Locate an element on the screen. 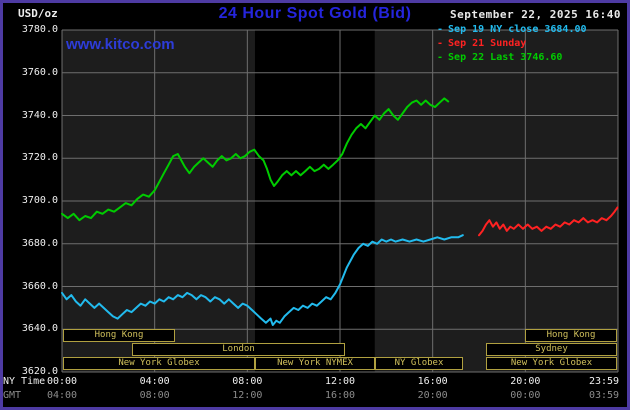 Image resolution: width=630 pixels, height=410 pixels. y-tick-label: 3680.0 is located at coordinates (39, 243).